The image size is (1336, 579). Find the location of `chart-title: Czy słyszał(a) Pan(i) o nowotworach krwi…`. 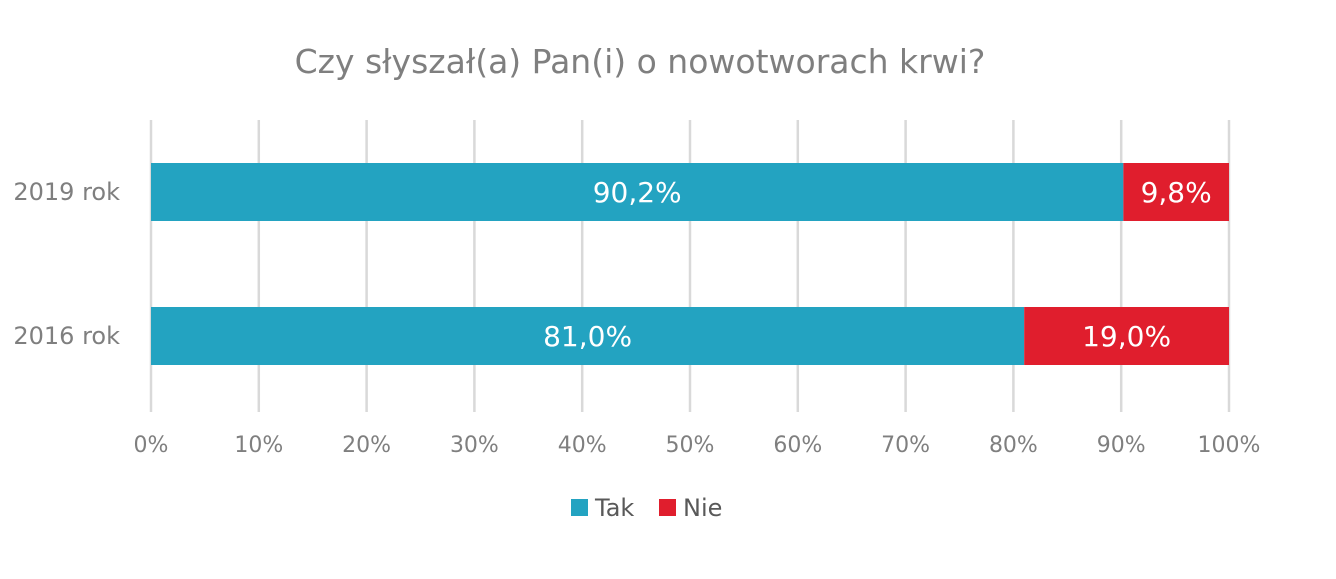

chart-title: Czy słyszał(a) Pan(i) o nowotworach krwi… is located at coordinates (640, 61).